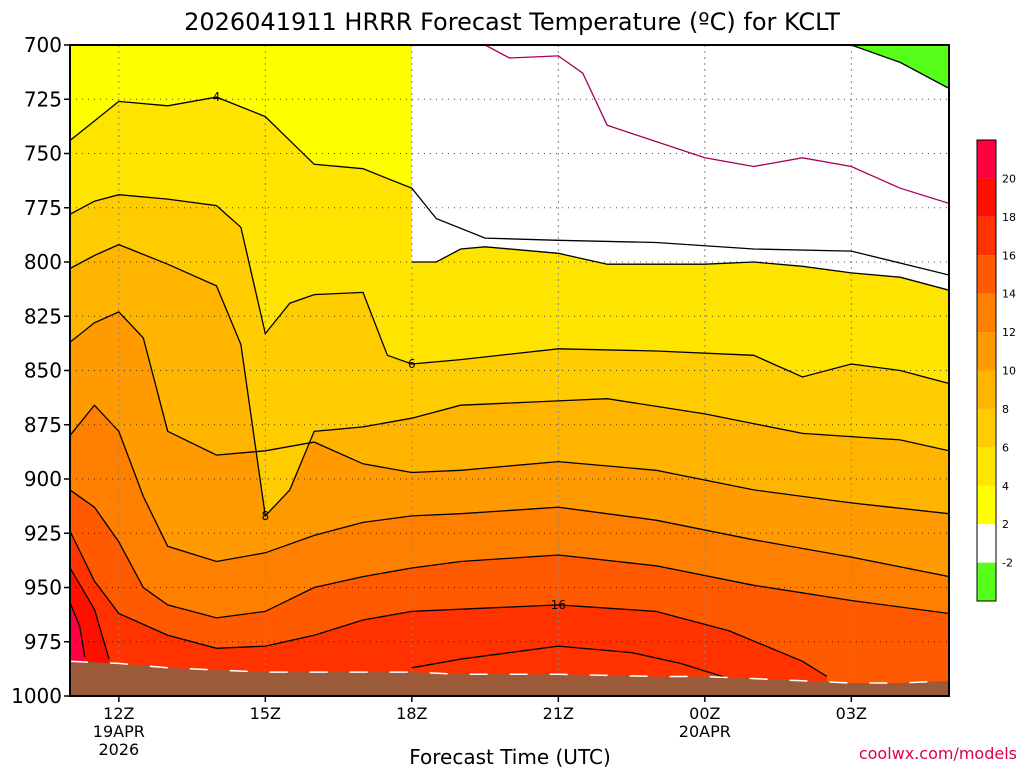  What do you see at coordinates (1009, 371) in the screenshot?
I see `colorbar-label-5: 10` at bounding box center [1009, 371].